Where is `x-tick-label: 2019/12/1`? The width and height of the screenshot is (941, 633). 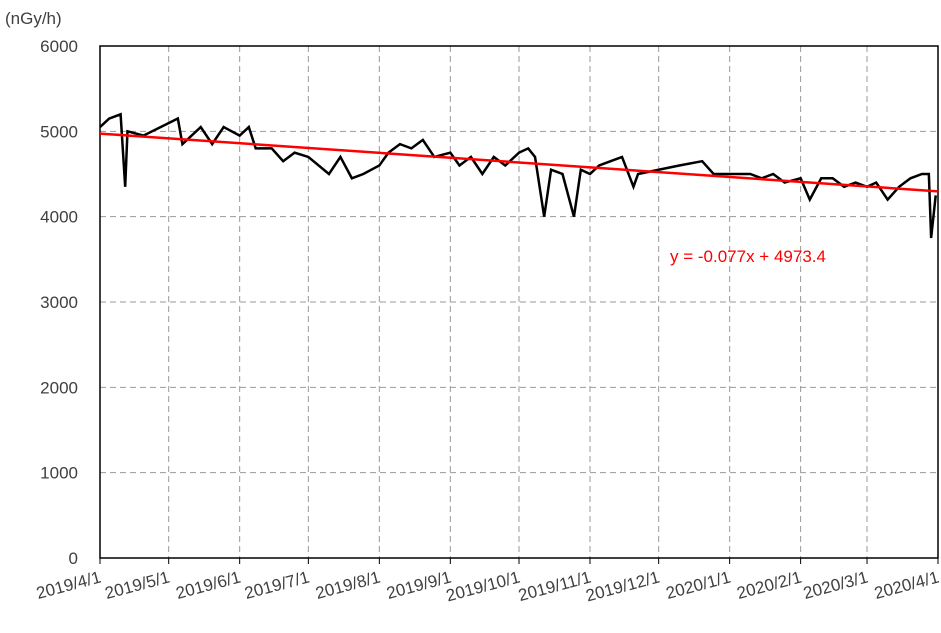
x-tick-label: 2019/12/1 is located at coordinates (623, 587).